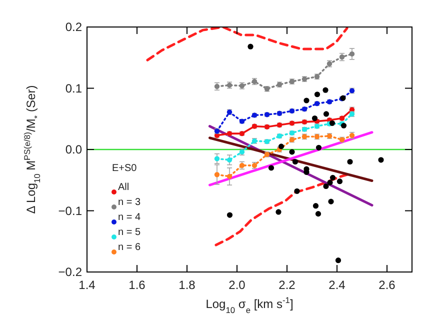 The height and width of the screenshot is (327, 436). Describe the element at coordinates (337, 285) in the screenshot. I see `x-tick-label: 2.4` at that location.